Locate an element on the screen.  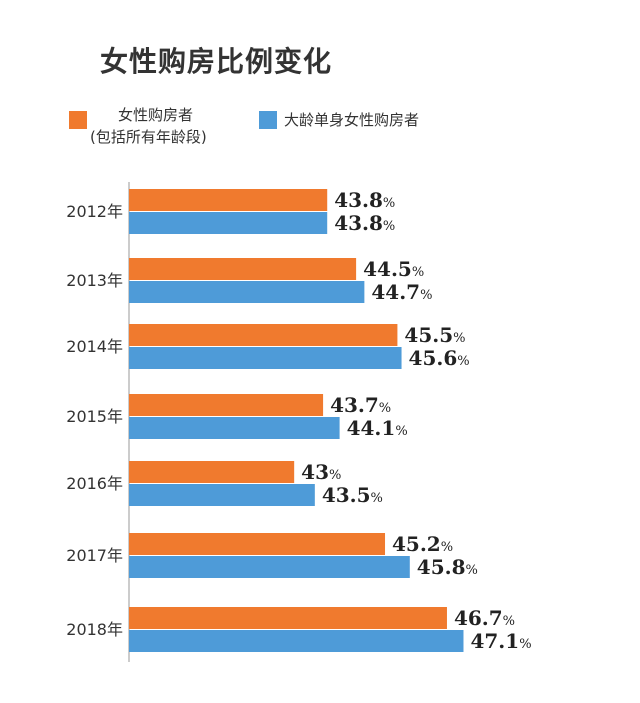
category-label: 2018年 is located at coordinates (94, 629).